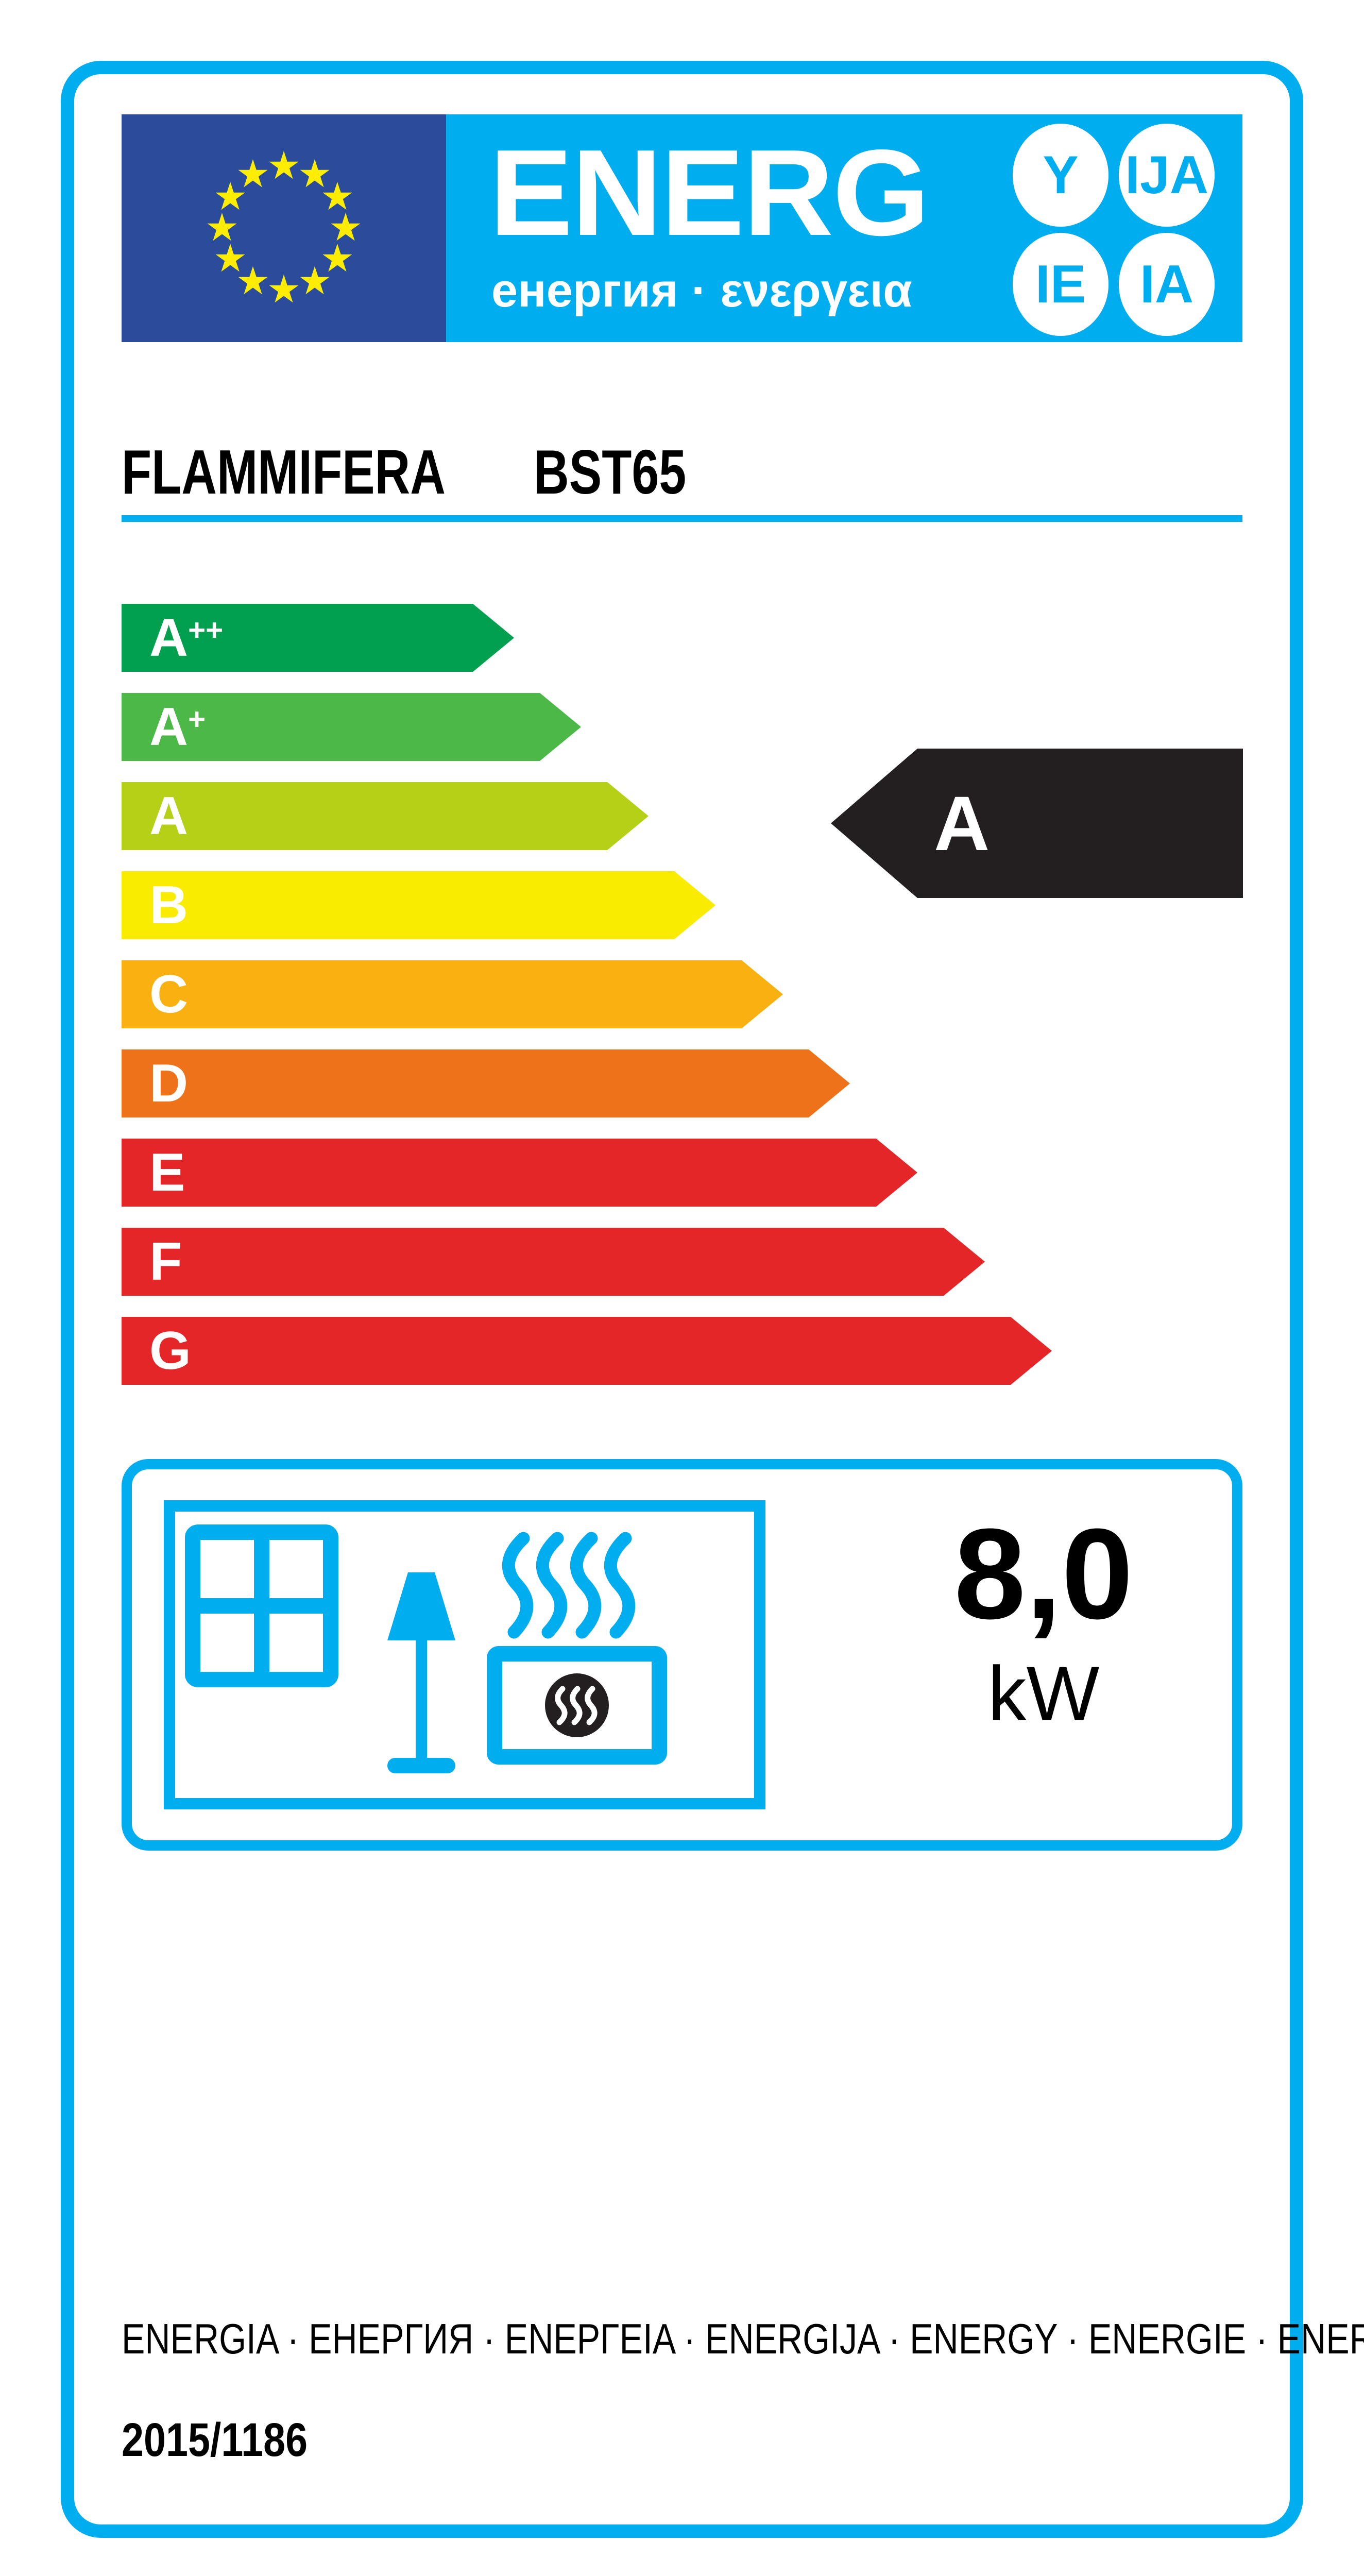  I want to click on bar-label: A, so click(169, 816).